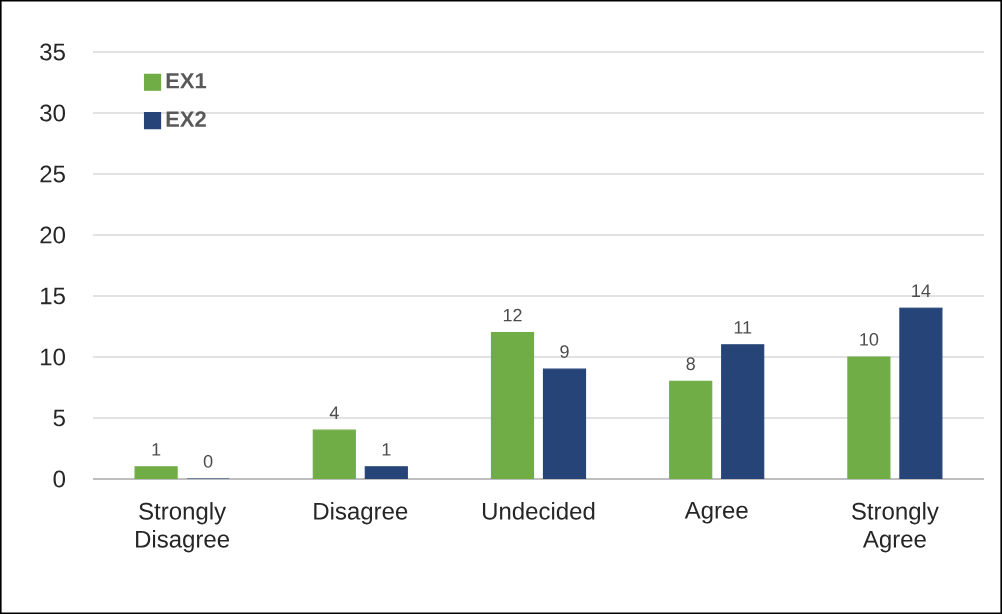 The width and height of the screenshot is (1002, 614). Describe the element at coordinates (59, 418) in the screenshot. I see `y-tick-label: 5` at that location.